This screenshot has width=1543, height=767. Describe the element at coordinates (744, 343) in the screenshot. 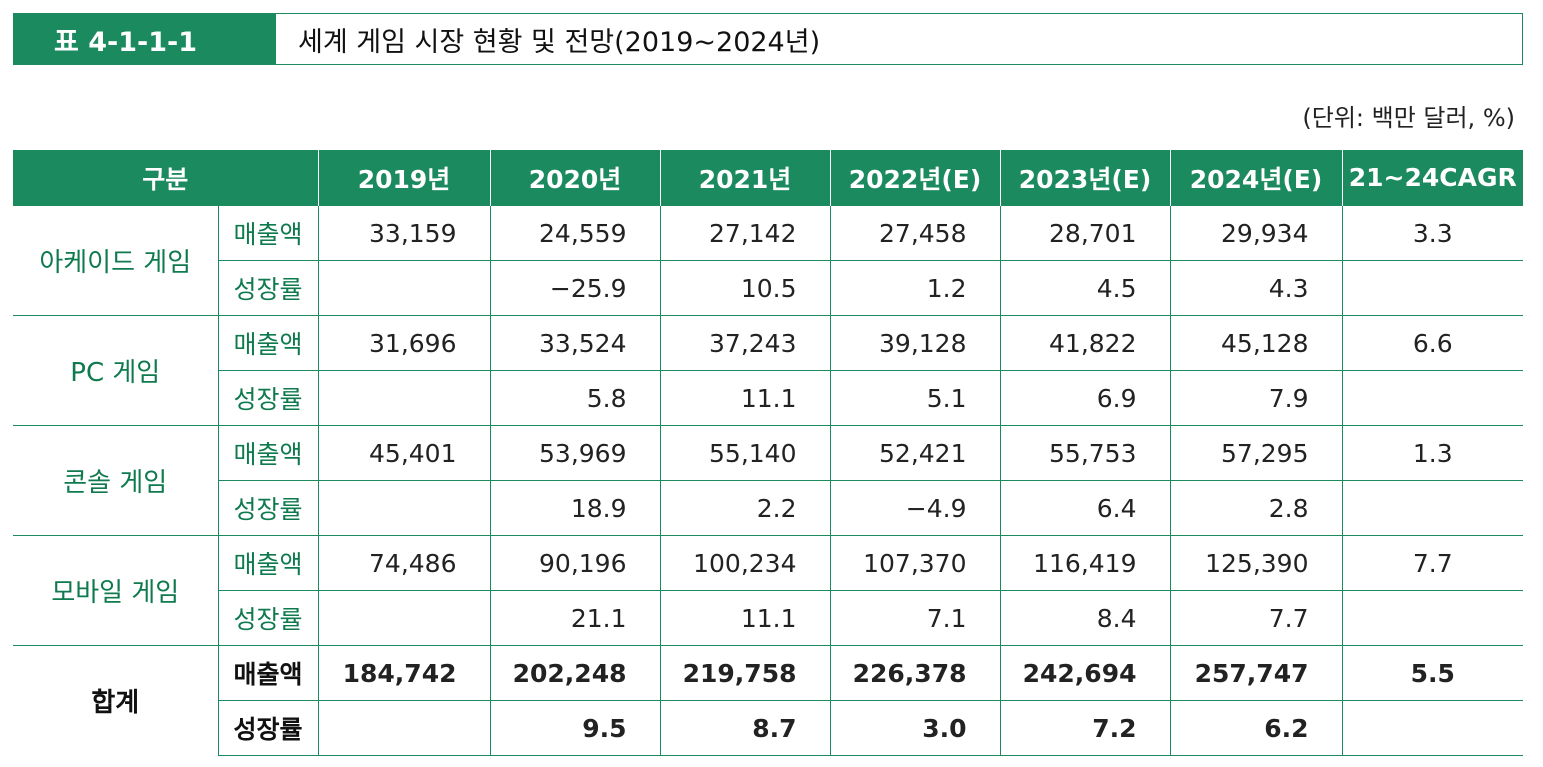

I see `cell-value: 37,243` at that location.